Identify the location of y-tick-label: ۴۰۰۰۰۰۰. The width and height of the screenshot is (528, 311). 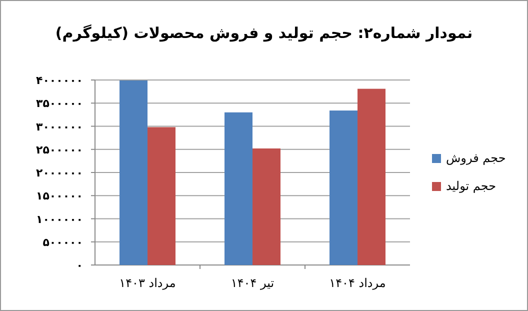
(59, 80).